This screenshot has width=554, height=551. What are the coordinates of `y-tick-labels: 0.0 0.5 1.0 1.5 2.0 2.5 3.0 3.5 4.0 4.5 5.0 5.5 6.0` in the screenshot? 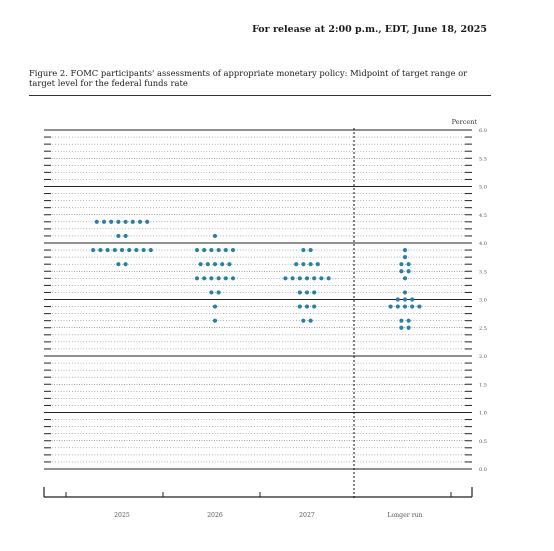 It's located at (483, 300).